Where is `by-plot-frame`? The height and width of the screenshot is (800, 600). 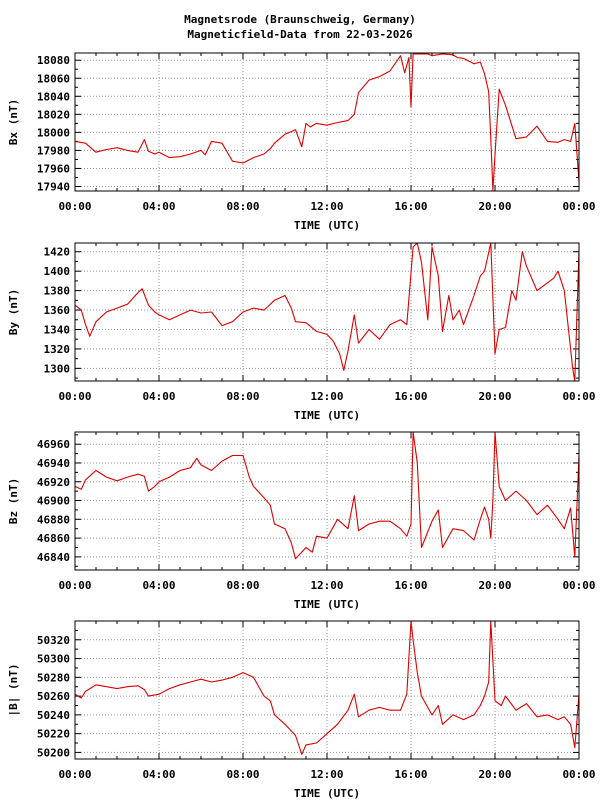
by-plot-frame is located at coordinates (327, 312).